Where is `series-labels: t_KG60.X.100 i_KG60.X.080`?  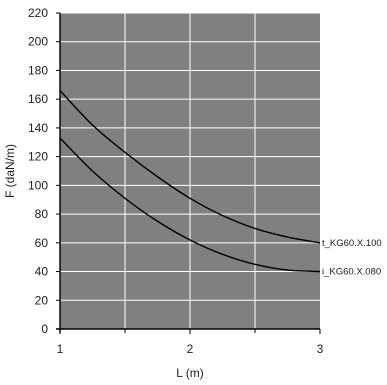
series-labels: t_KG60.X.100 i_KG60.X.080 is located at coordinates (352, 258).